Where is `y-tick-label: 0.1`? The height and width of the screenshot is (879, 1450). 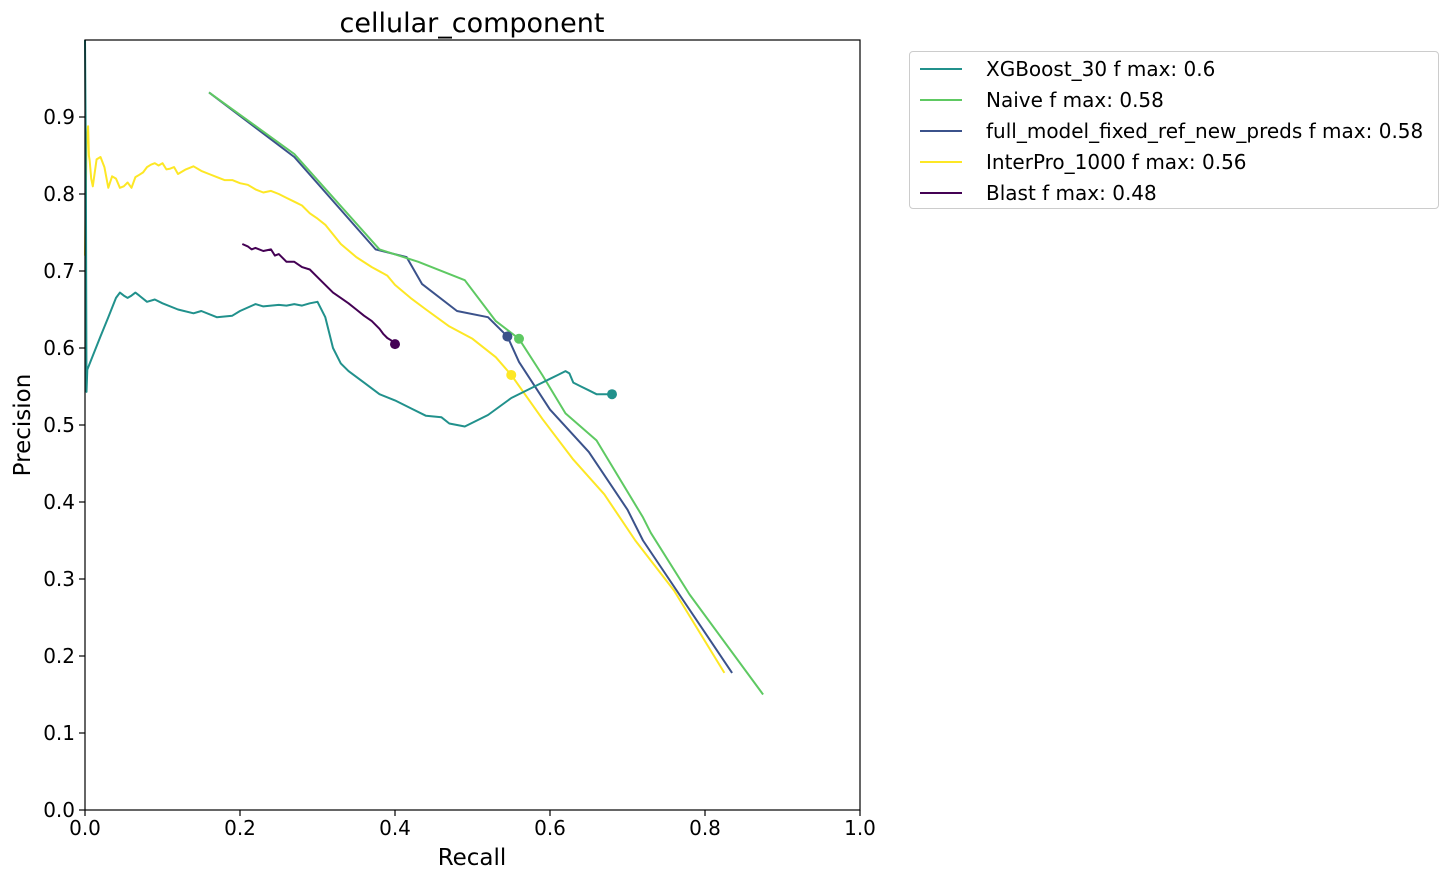
y-tick-label: 0.1 is located at coordinates (59, 733).